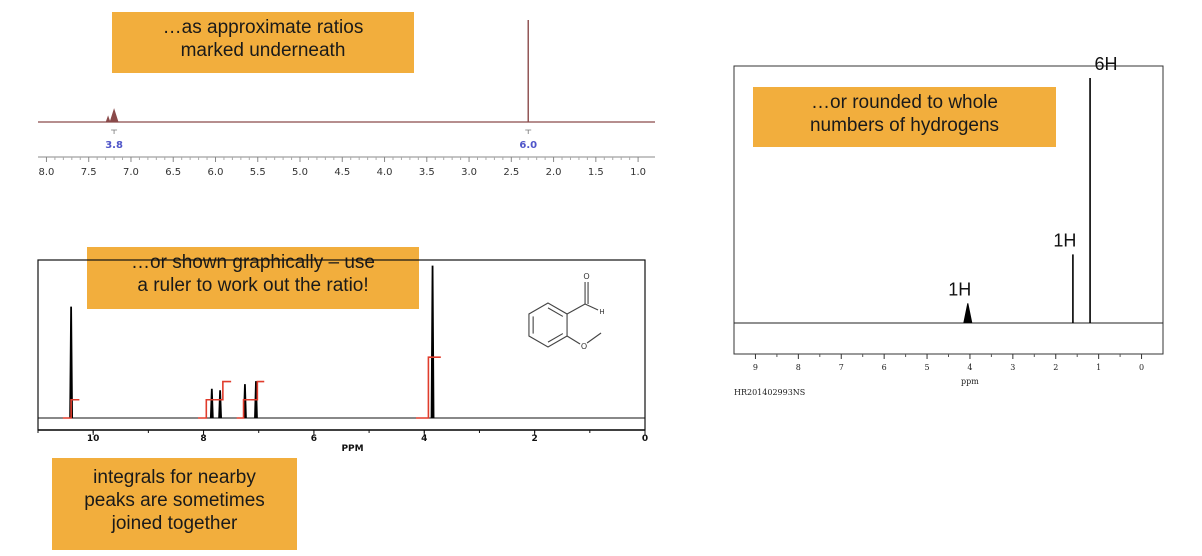  What do you see at coordinates (528, 145) in the screenshot?
I see `integral-label-1: 6.0` at bounding box center [528, 145].